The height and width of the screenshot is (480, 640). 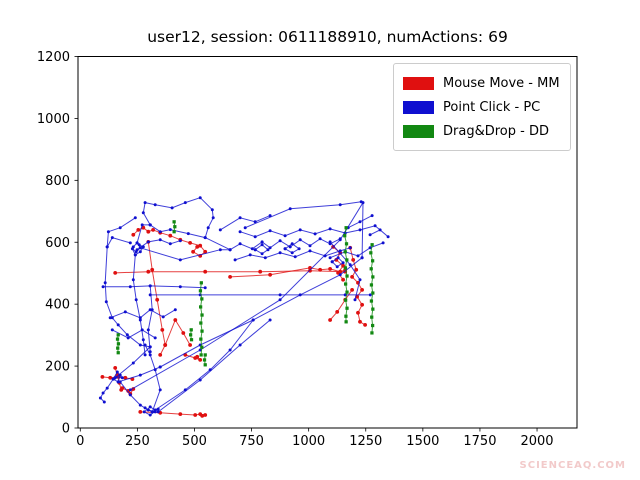 What do you see at coordinates (57, 305) in the screenshot?
I see `y-tick-label: 400` at bounding box center [57, 305].